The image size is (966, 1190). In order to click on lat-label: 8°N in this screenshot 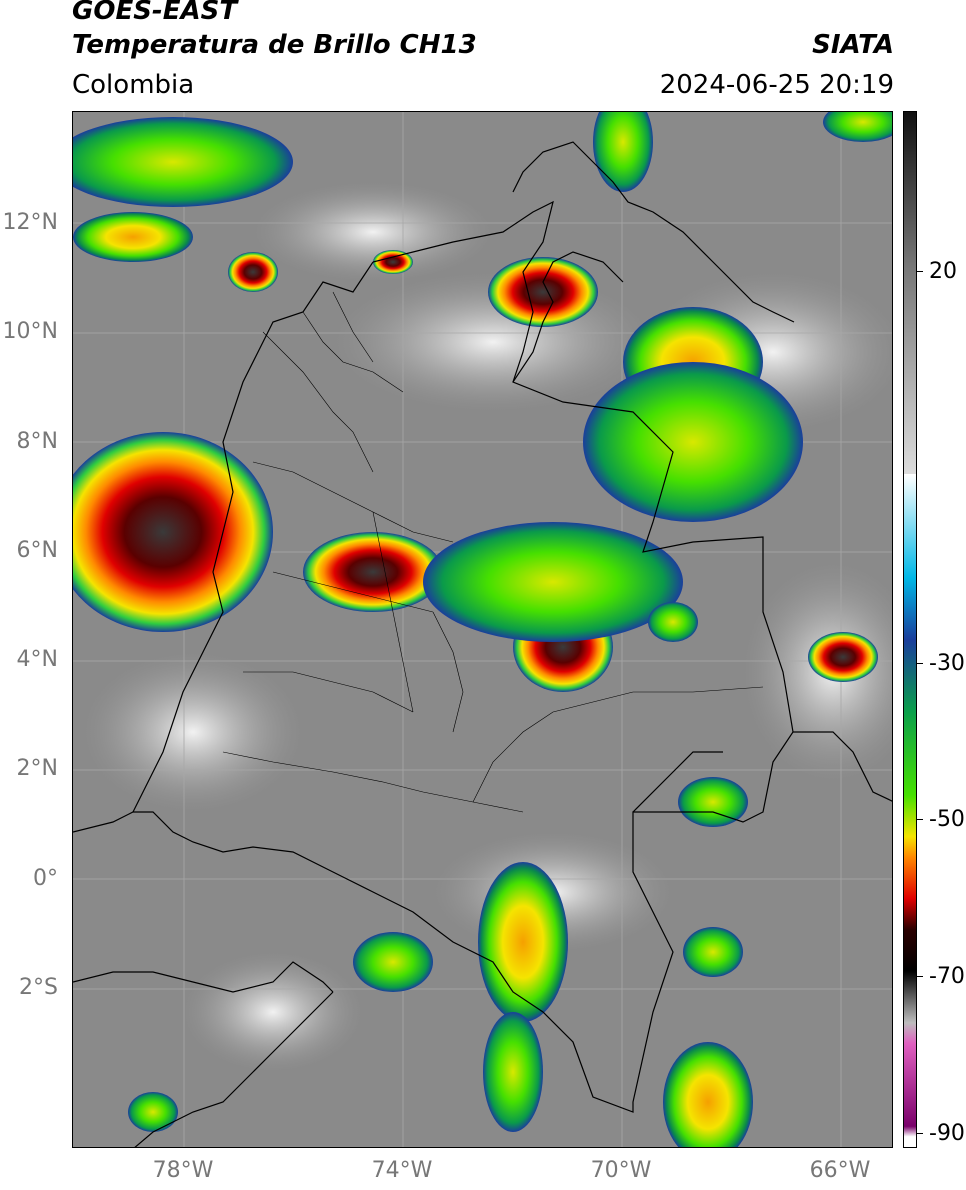, I will do `click(37, 441)`.